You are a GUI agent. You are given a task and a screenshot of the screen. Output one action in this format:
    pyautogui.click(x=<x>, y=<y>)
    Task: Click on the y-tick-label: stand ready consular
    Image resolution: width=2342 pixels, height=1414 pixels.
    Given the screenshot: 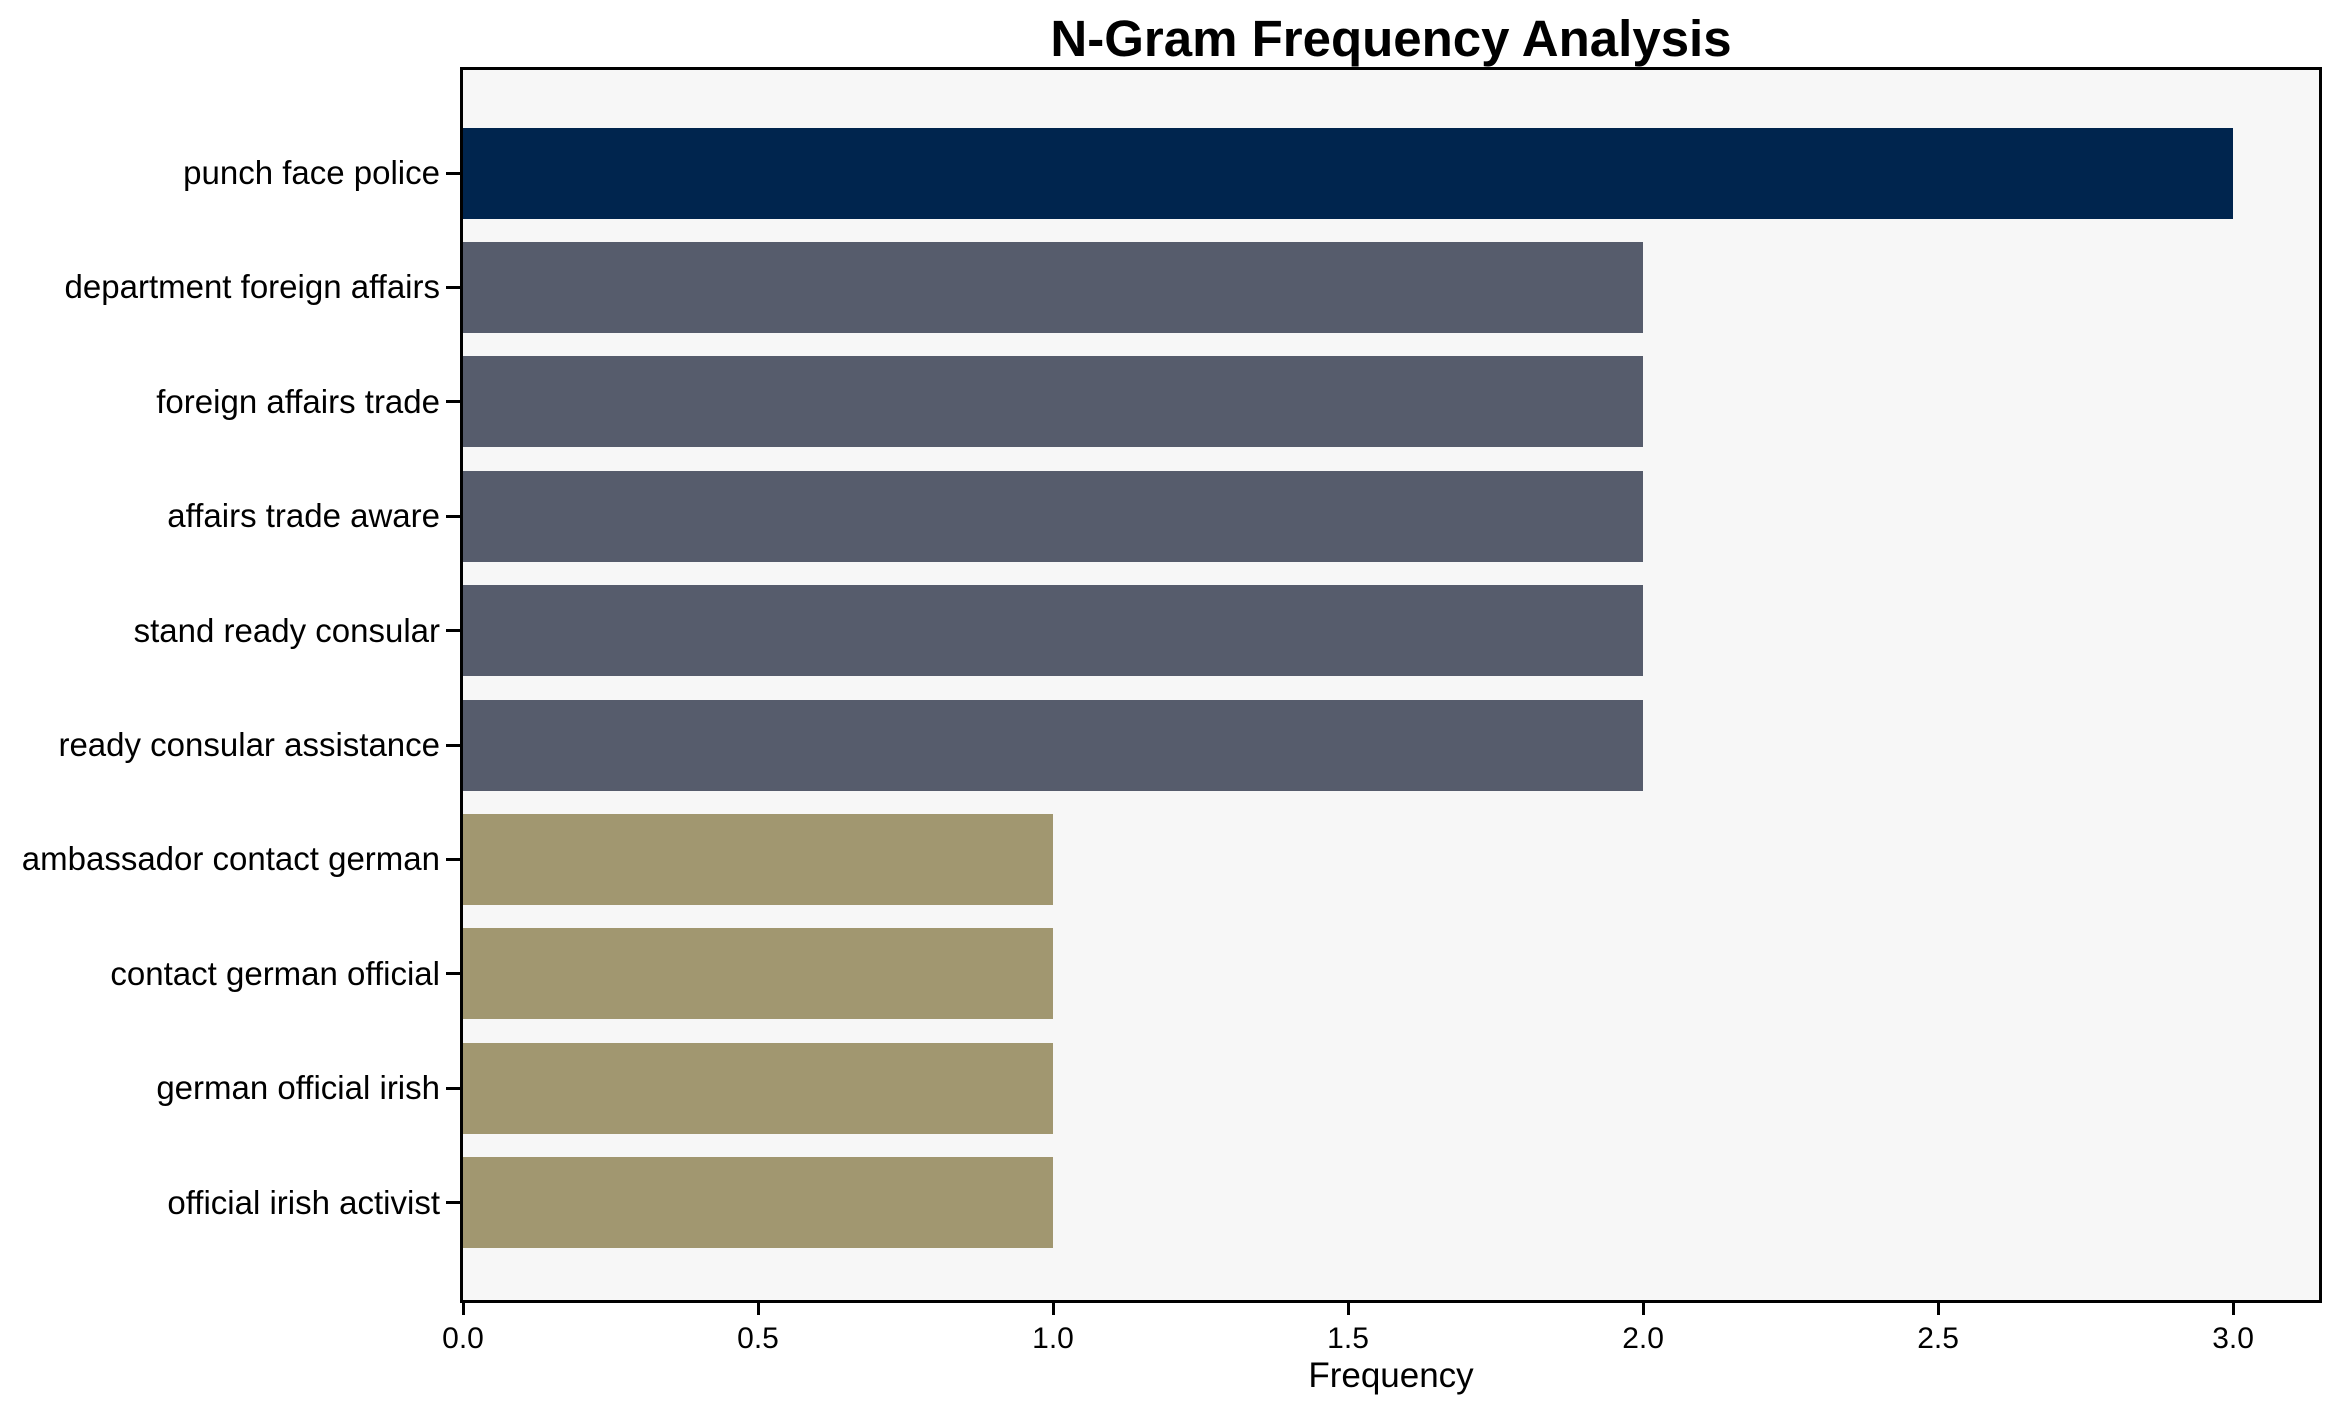 What is the action you would take?
    pyautogui.click(x=286, y=630)
    